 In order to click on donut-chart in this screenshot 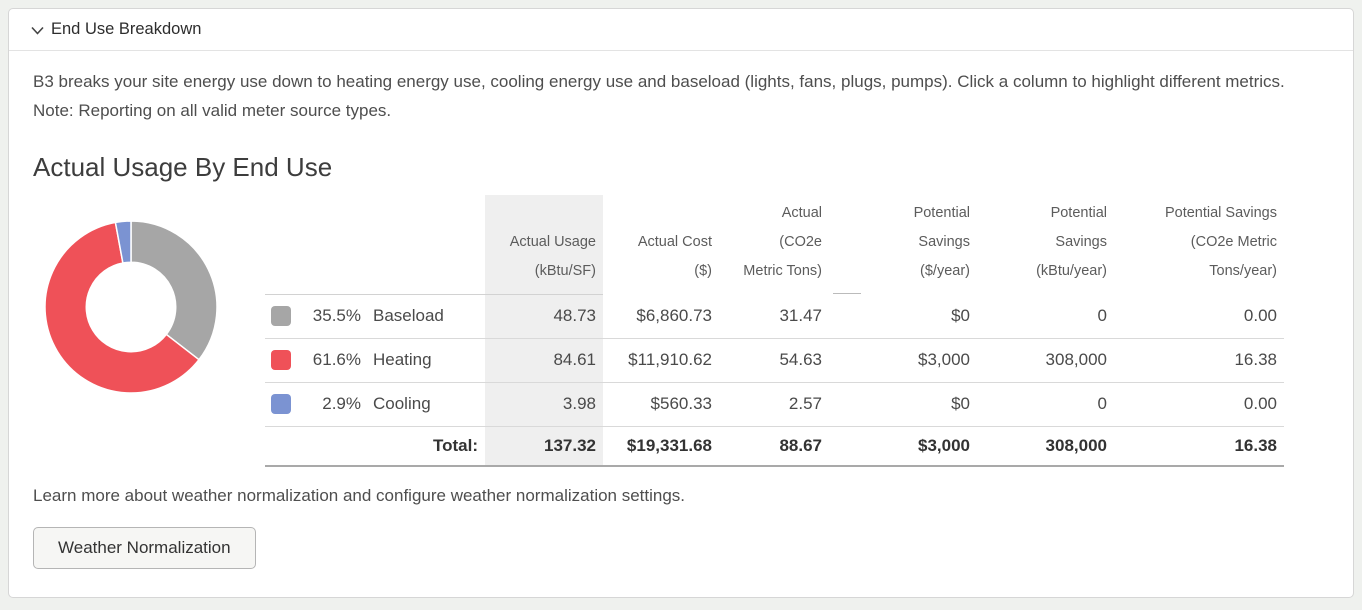, I will do `click(131, 307)`.